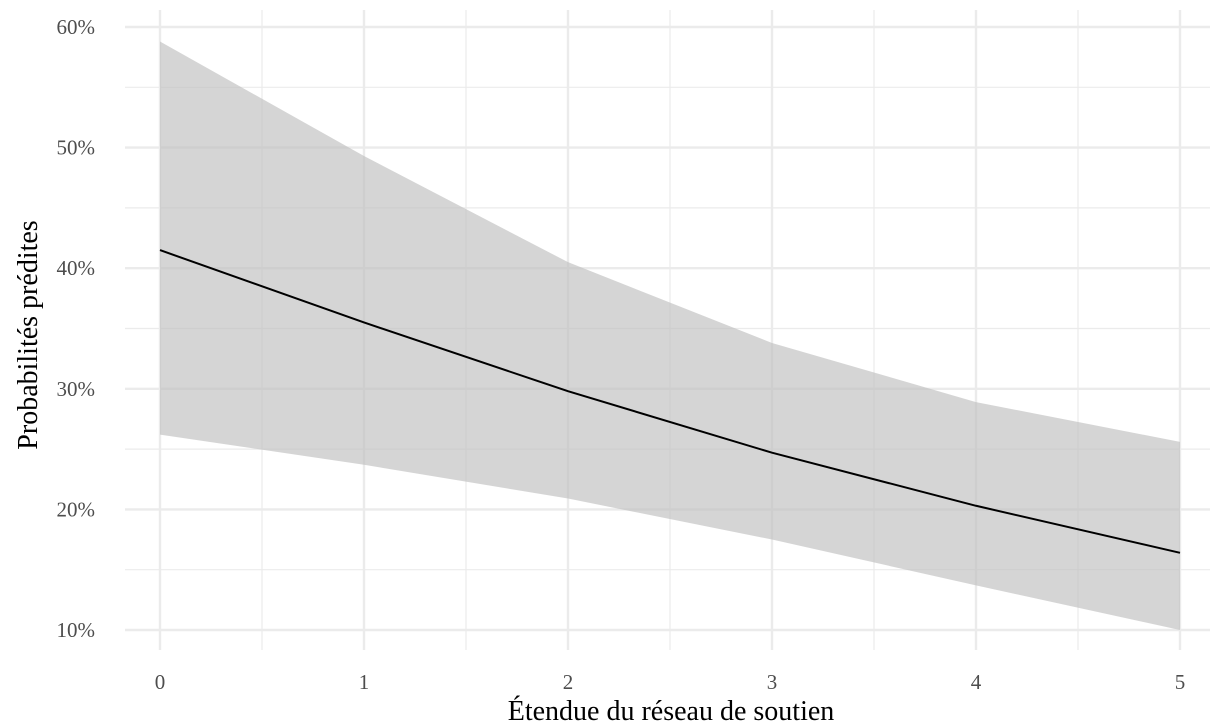 The width and height of the screenshot is (1226, 727). I want to click on y-tick-label: 50%, so click(76, 148).